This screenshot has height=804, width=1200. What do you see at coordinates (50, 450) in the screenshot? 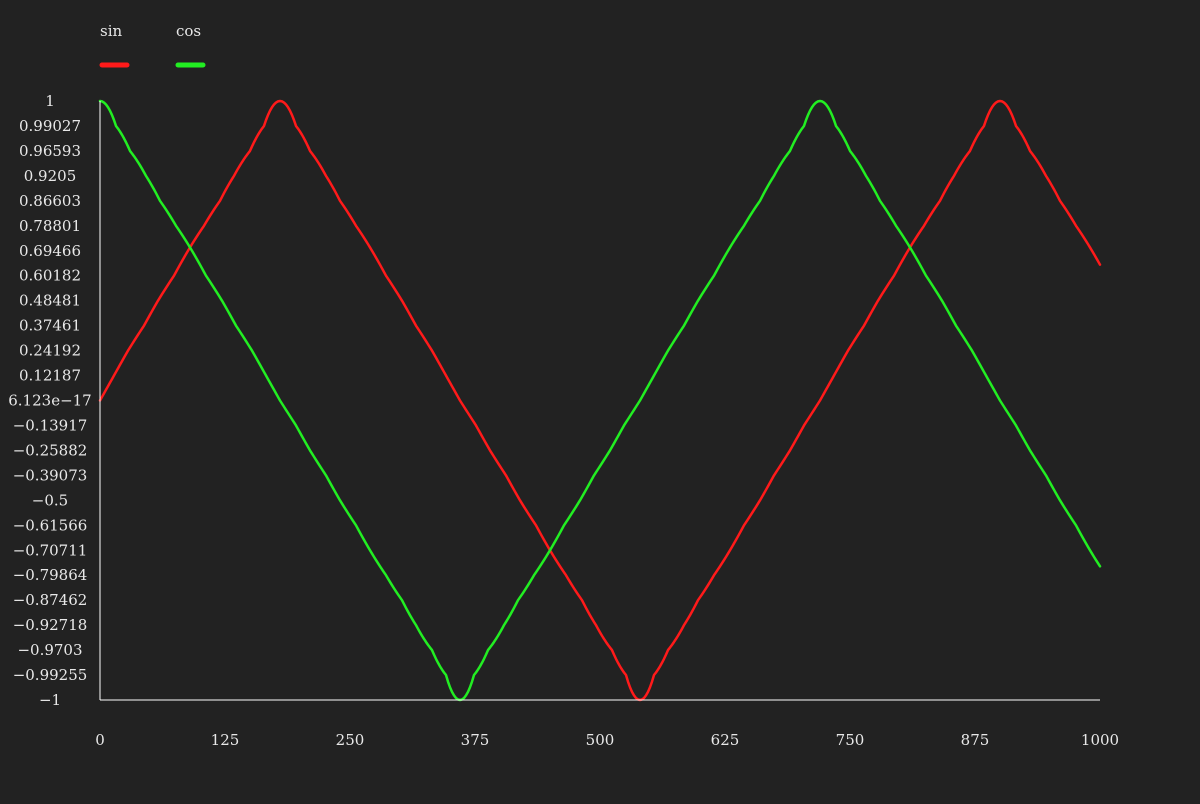
I see `y-tick-label: −0.25882` at bounding box center [50, 450].